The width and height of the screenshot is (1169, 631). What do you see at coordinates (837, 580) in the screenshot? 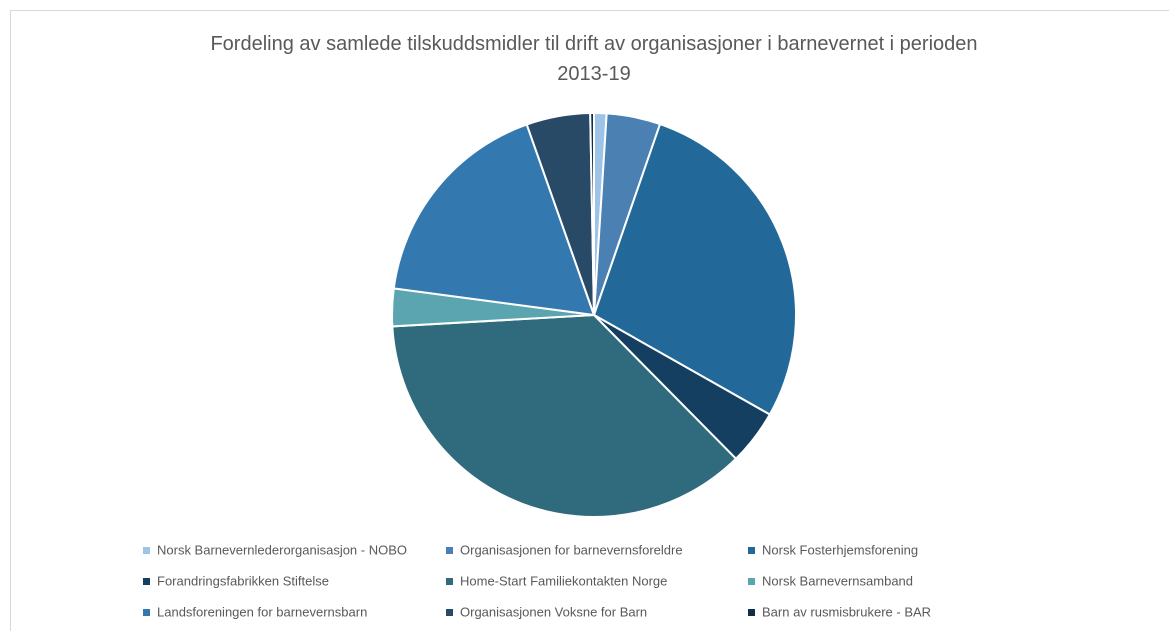
I see `legend-label: Norsk Barnevernsamband` at bounding box center [837, 580].